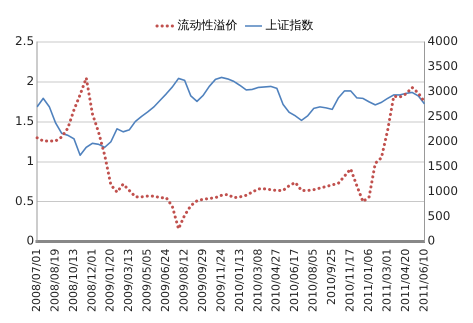 This screenshot has height=323, width=473. What do you see at coordinates (313, 280) in the screenshot?
I see `x-tick-label: 2010/08/05` at bounding box center [313, 280].